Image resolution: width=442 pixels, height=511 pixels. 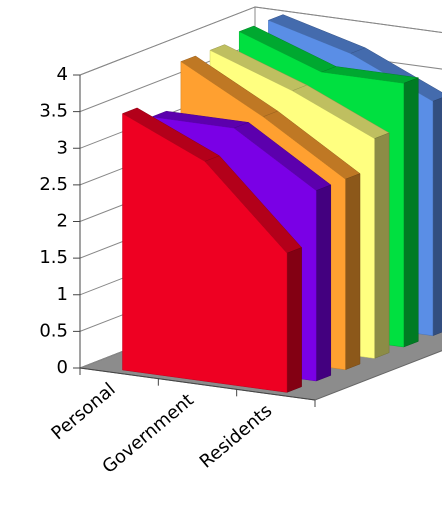 I want to click on grid-line, so click(x=260, y=41).